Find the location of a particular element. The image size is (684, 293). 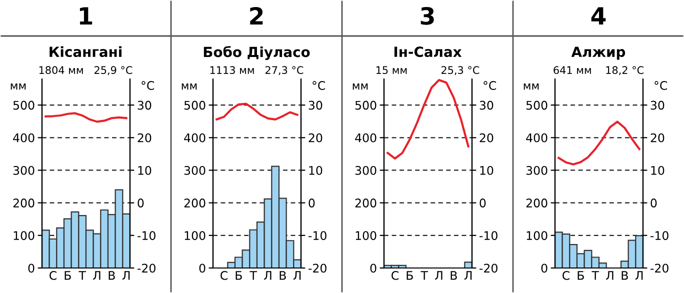

chart-subtitle: Бобо Діуласо is located at coordinates (257, 53).